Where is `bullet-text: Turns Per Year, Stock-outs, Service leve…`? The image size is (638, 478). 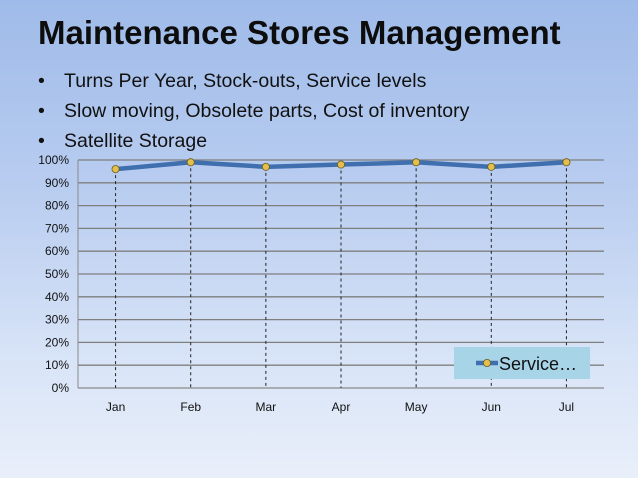 bullet-text: Turns Per Year, Stock-outs, Service leve… is located at coordinates (245, 81).